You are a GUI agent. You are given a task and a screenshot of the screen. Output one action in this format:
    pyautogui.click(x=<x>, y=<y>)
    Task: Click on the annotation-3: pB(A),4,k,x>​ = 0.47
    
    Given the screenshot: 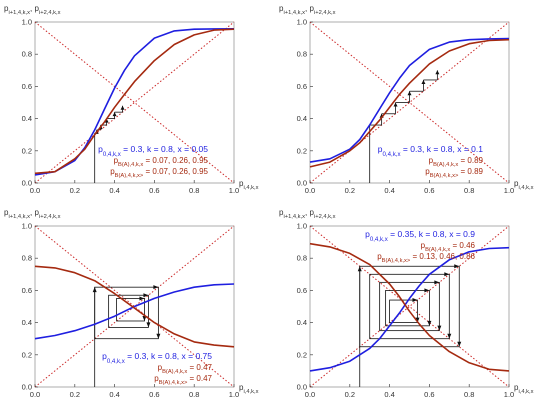 What is the action you would take?
    pyautogui.click(x=183, y=380)
    